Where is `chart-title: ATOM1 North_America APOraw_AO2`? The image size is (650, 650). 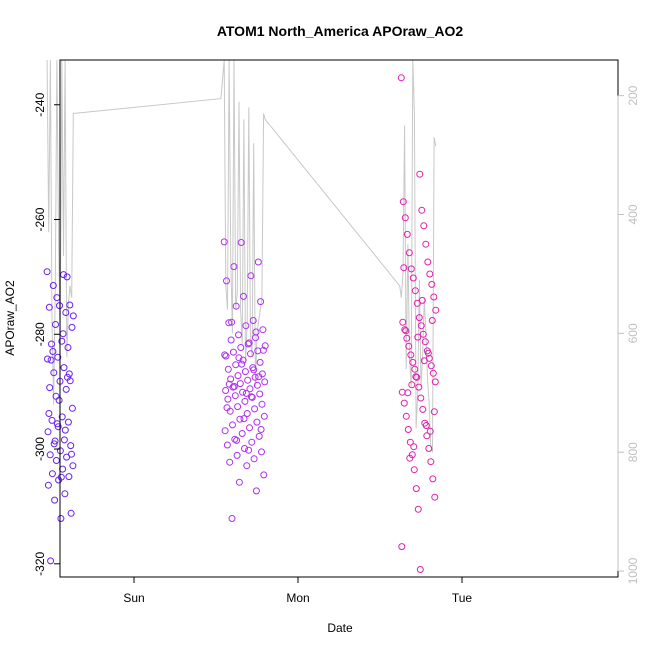 chart-title: ATOM1 North_America APOraw_AO2 is located at coordinates (340, 31).